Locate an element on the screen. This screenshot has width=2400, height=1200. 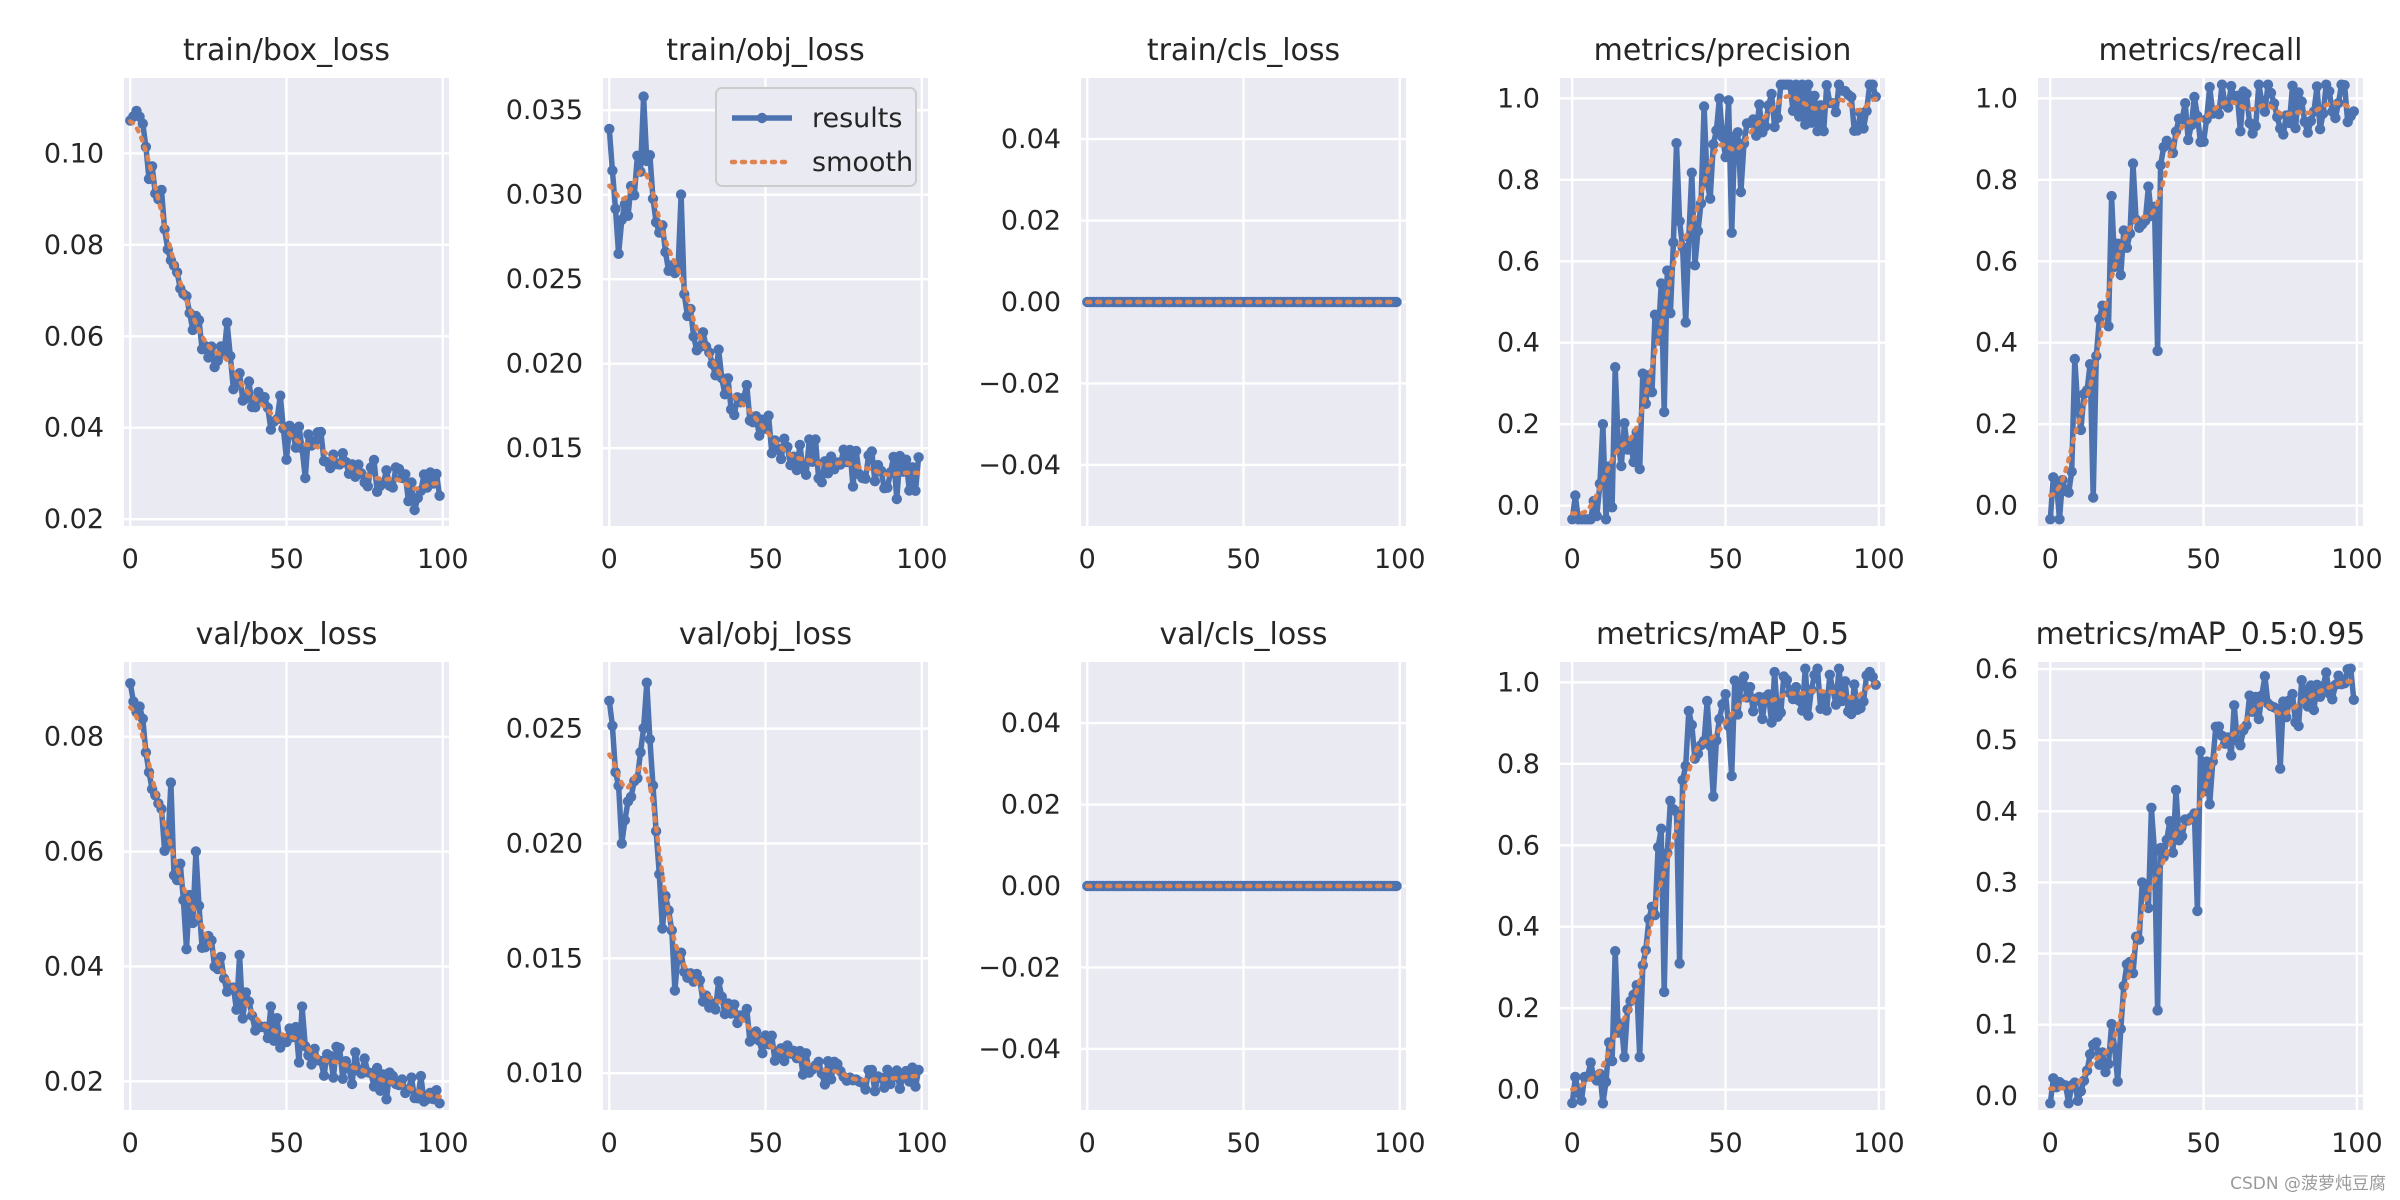
y-tick-label: 0.025 is located at coordinates (544, 729).